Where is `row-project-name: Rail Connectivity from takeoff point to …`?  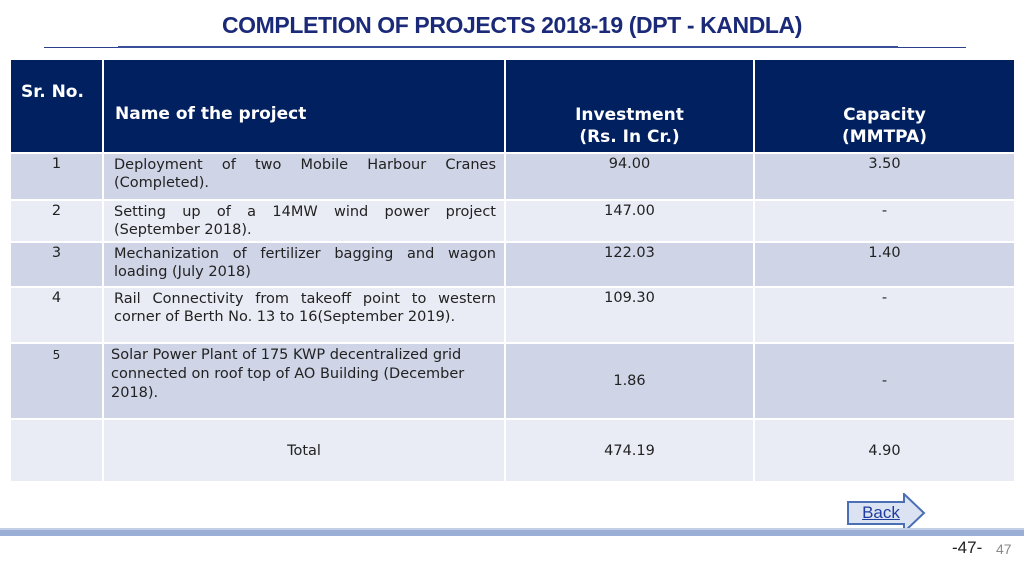 row-project-name: Rail Connectivity from takeoff point to … is located at coordinates (304, 315).